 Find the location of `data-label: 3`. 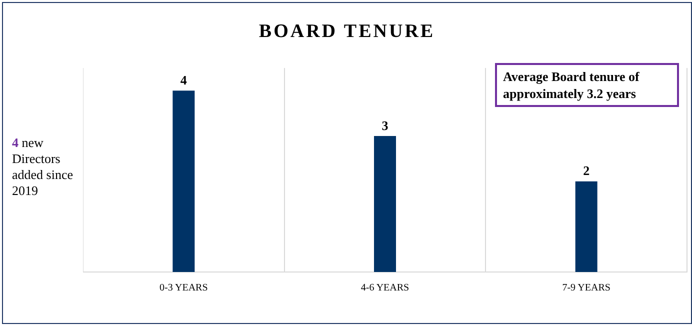

data-label: 3 is located at coordinates (385, 125).